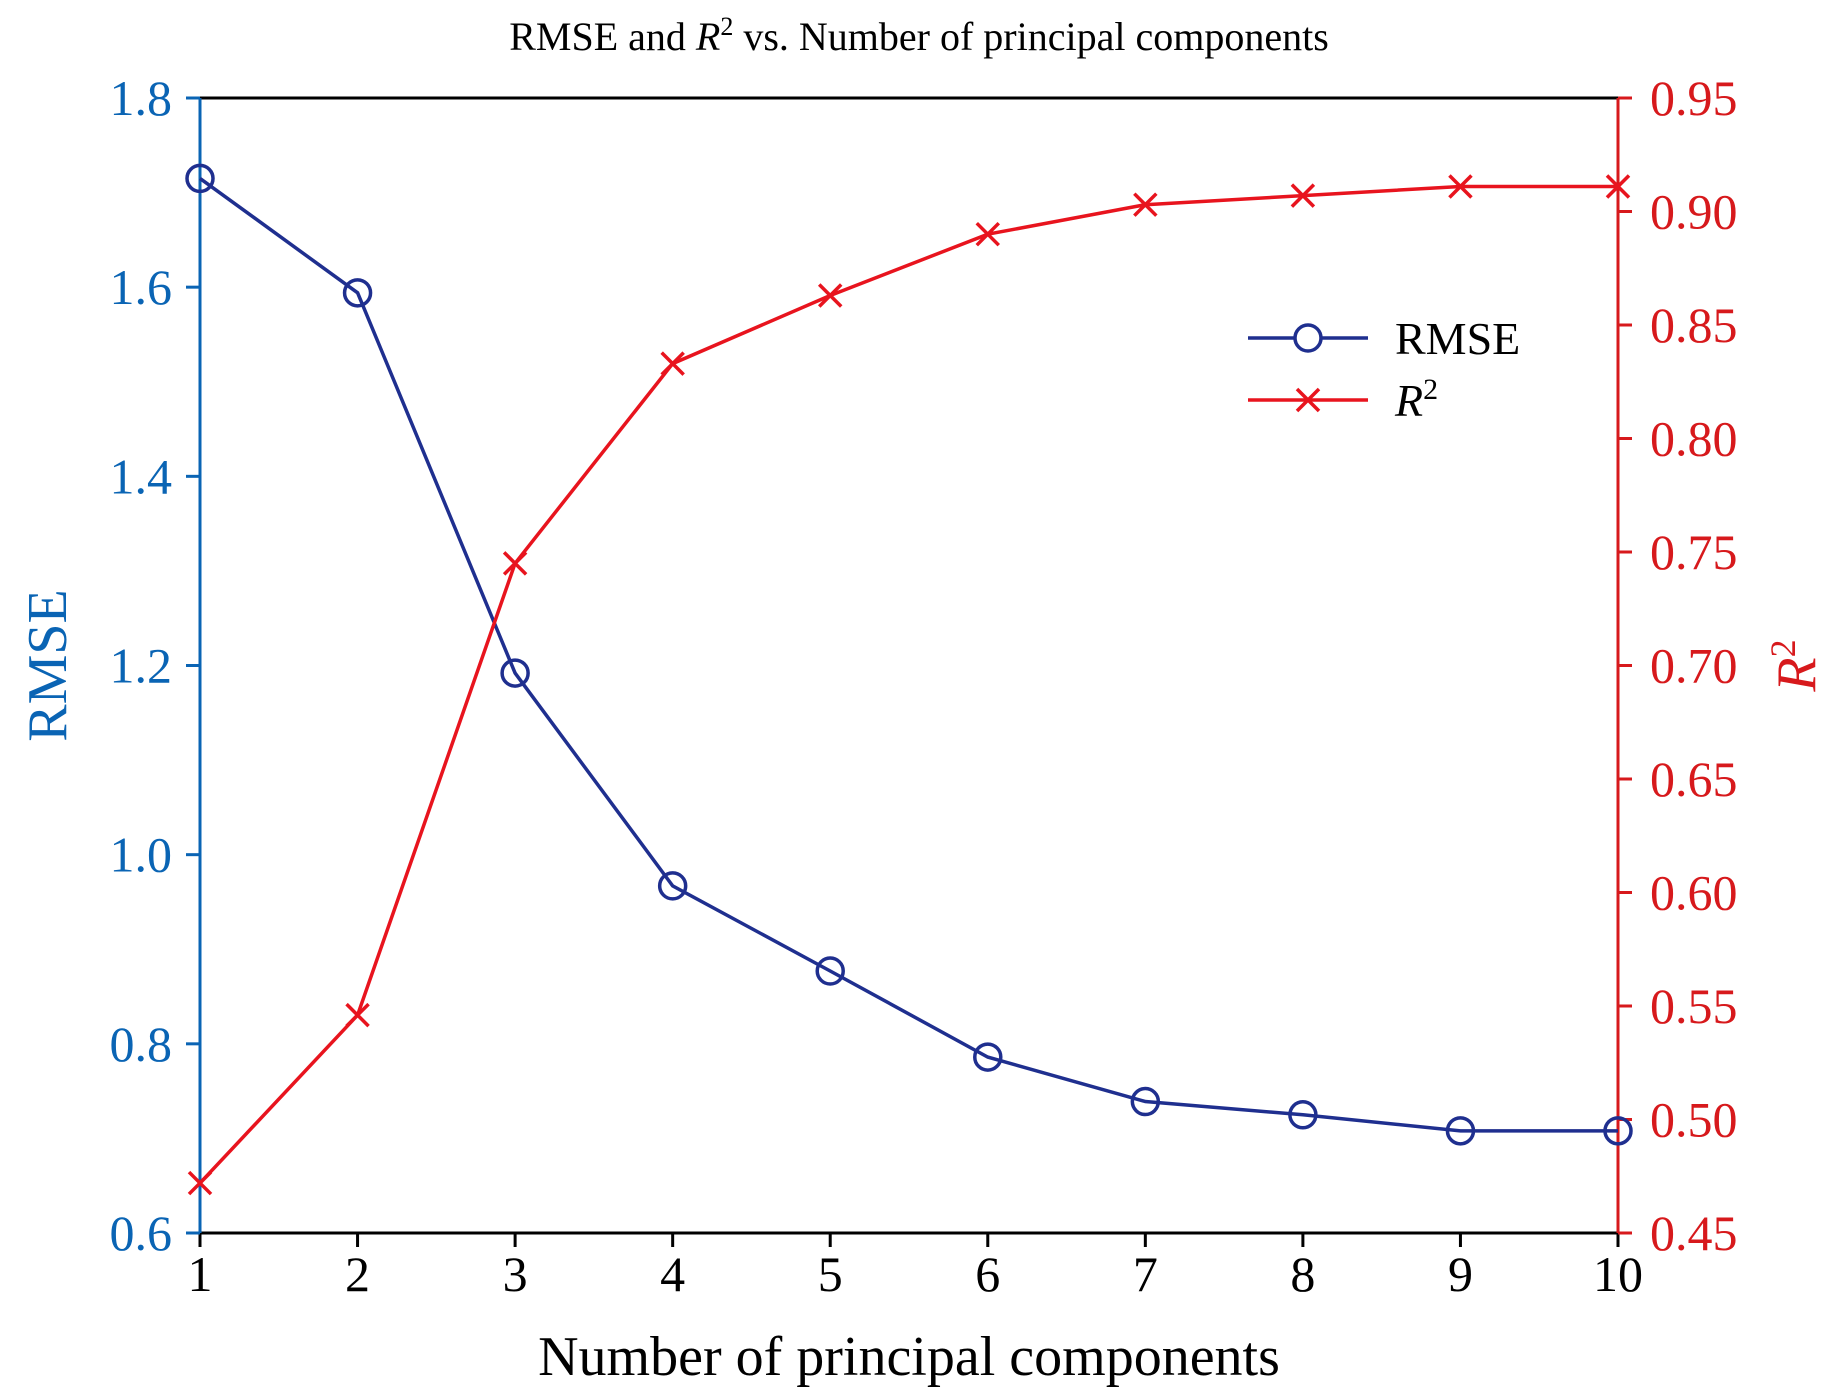  What do you see at coordinates (602, 36) in the screenshot?
I see `chart-title-before: RMSE and` at bounding box center [602, 36].